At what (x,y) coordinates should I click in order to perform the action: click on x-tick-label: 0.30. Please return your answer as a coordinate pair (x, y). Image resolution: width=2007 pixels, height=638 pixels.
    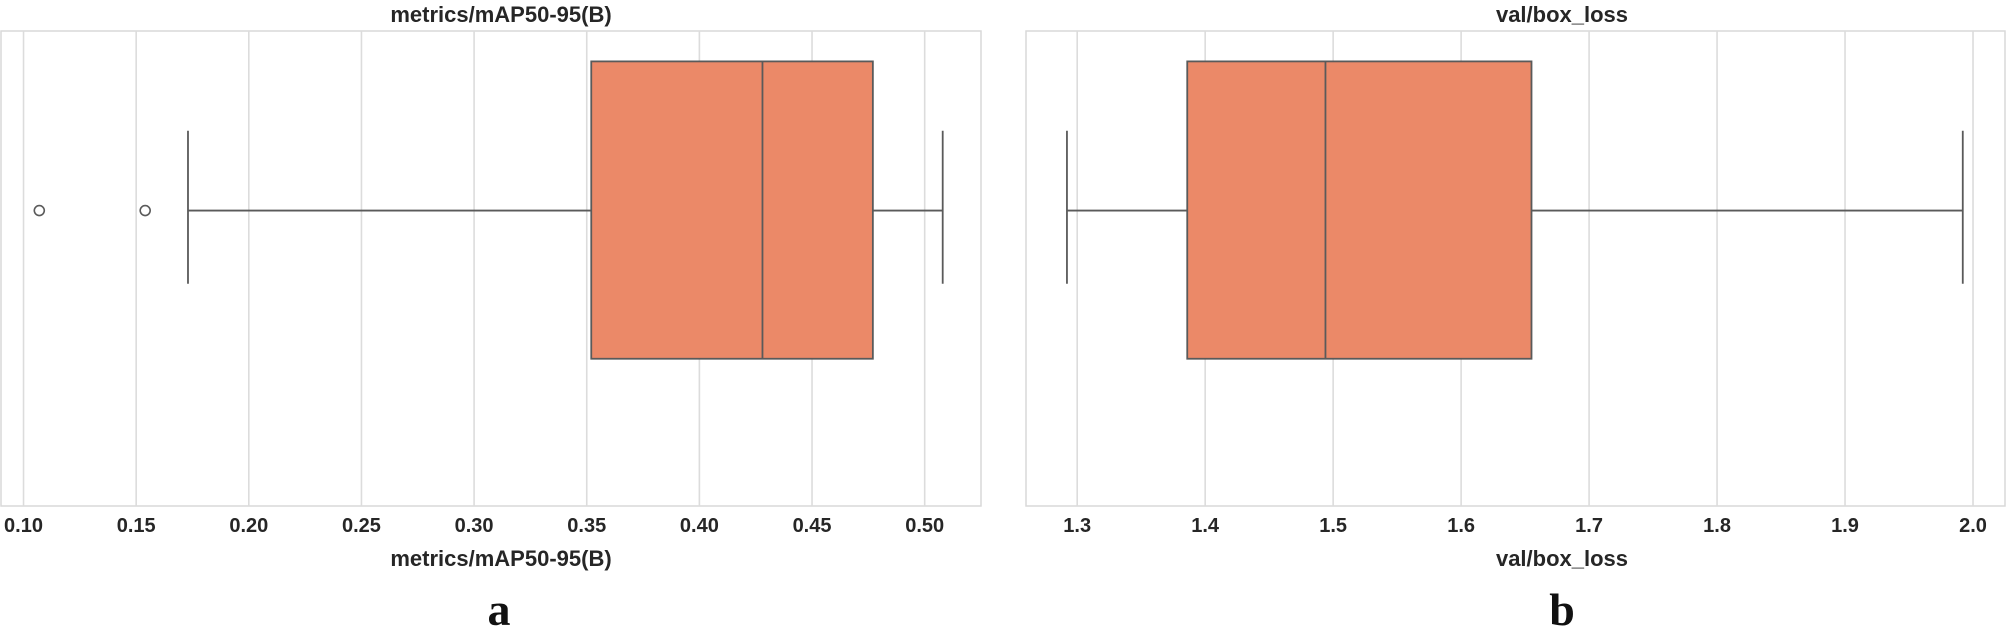
    Looking at the image, I should click on (474, 526).